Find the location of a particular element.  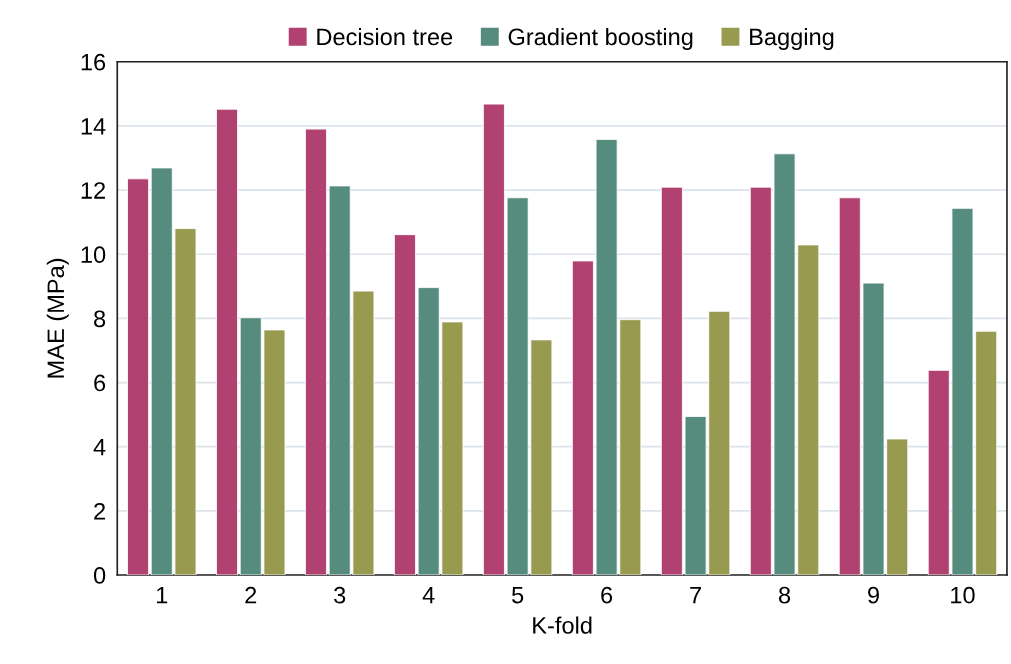

x-tick-label: 10 is located at coordinates (963, 595).